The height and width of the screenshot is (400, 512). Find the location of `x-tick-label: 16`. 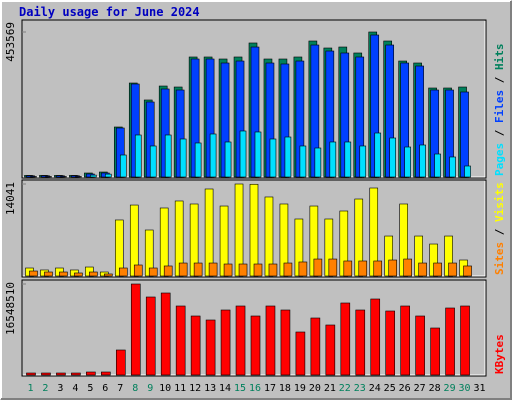

x-tick-label: 16 is located at coordinates (255, 388).